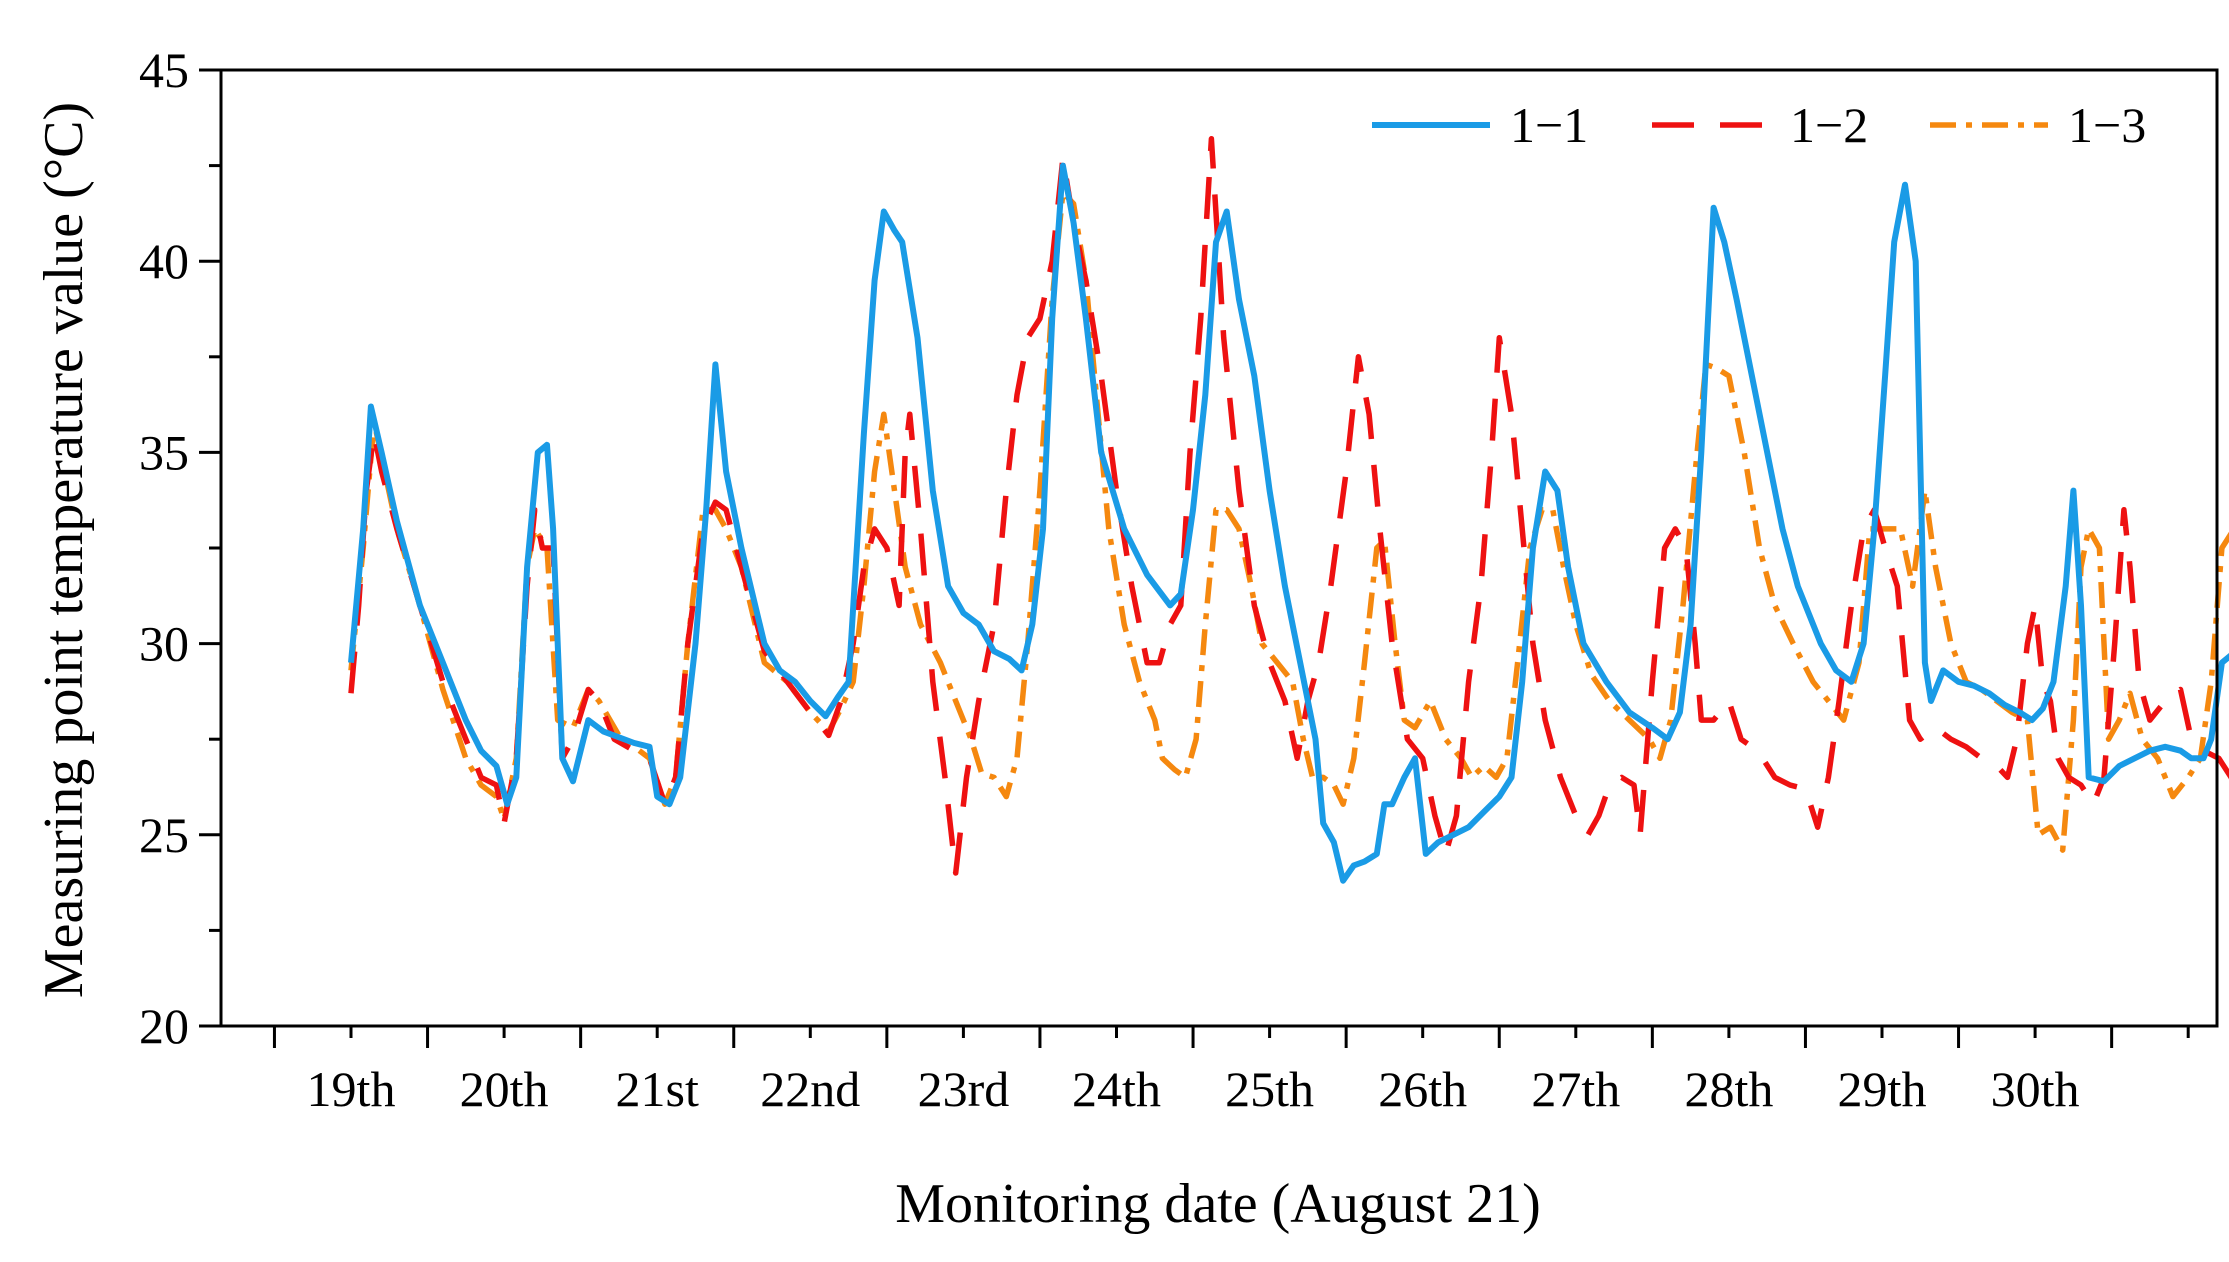 This screenshot has width=2229, height=1262. Describe the element at coordinates (164, 261) in the screenshot. I see `y-tick-label: 40` at that location.